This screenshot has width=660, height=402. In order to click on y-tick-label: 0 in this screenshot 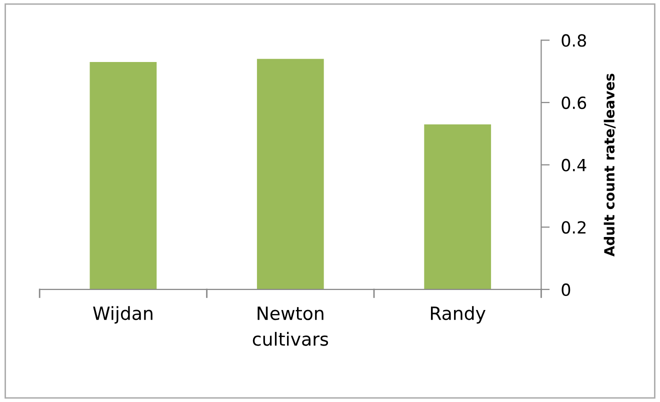, I will do `click(566, 289)`.